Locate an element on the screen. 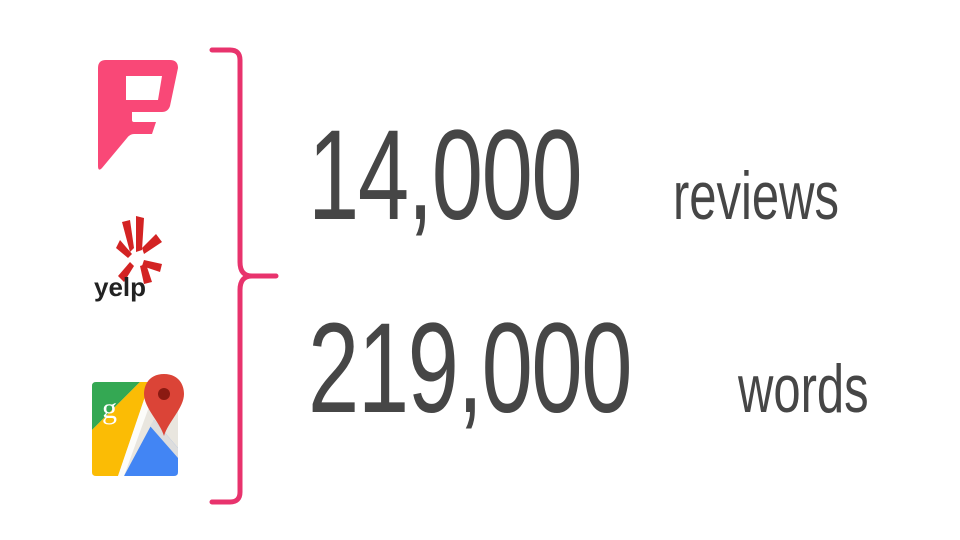 The image size is (960, 540). foursquare-logo-icon is located at coordinates (138, 115).